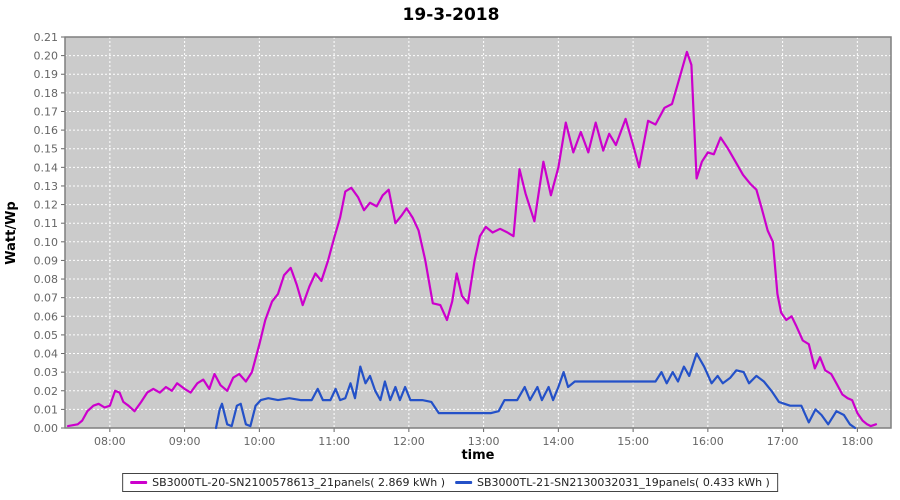 This screenshot has height=500, width=900. I want to click on y-tick-label: 0.11, so click(46, 223).